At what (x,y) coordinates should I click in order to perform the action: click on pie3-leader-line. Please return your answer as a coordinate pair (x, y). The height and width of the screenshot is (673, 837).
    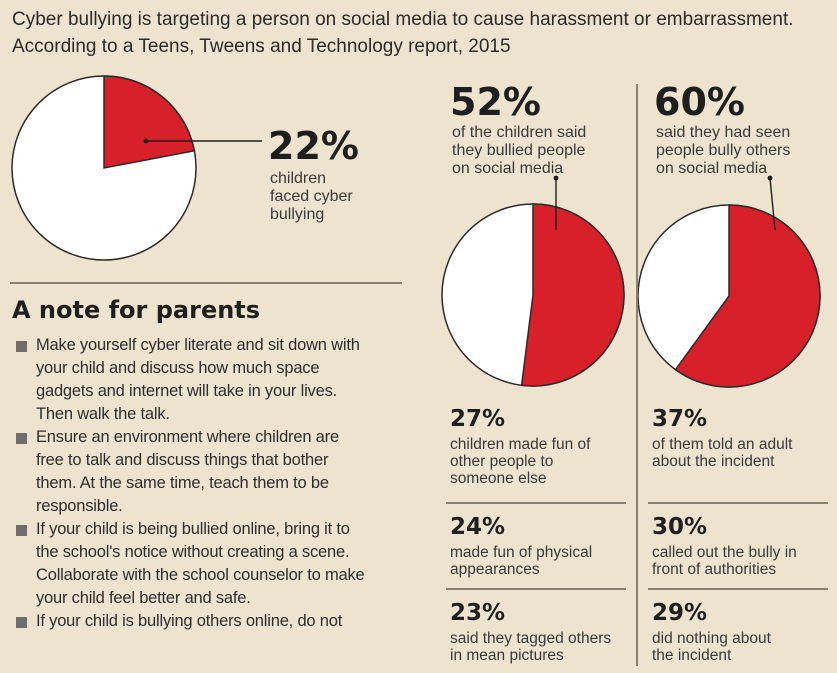
    Looking at the image, I should click on (772, 204).